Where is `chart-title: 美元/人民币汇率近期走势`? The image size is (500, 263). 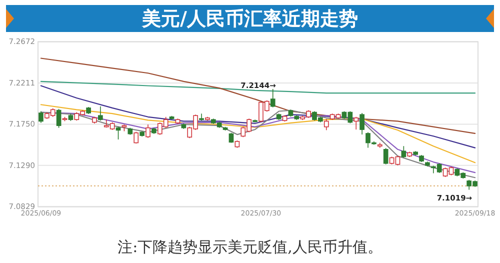
chart-title: 美元/人民币汇率近期走势 is located at coordinates (249, 19).